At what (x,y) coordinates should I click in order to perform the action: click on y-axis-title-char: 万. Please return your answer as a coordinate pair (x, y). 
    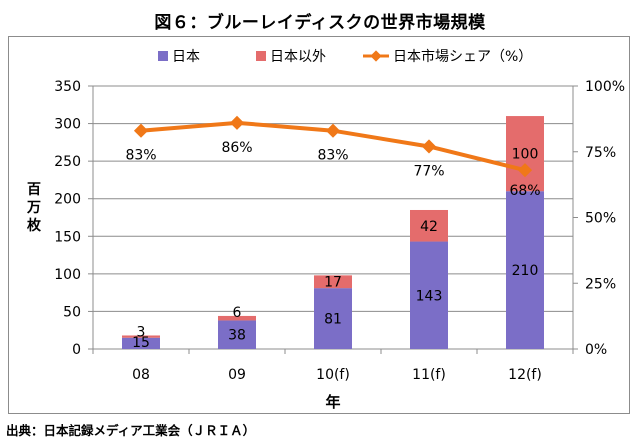
    Looking at the image, I should click on (33, 208).